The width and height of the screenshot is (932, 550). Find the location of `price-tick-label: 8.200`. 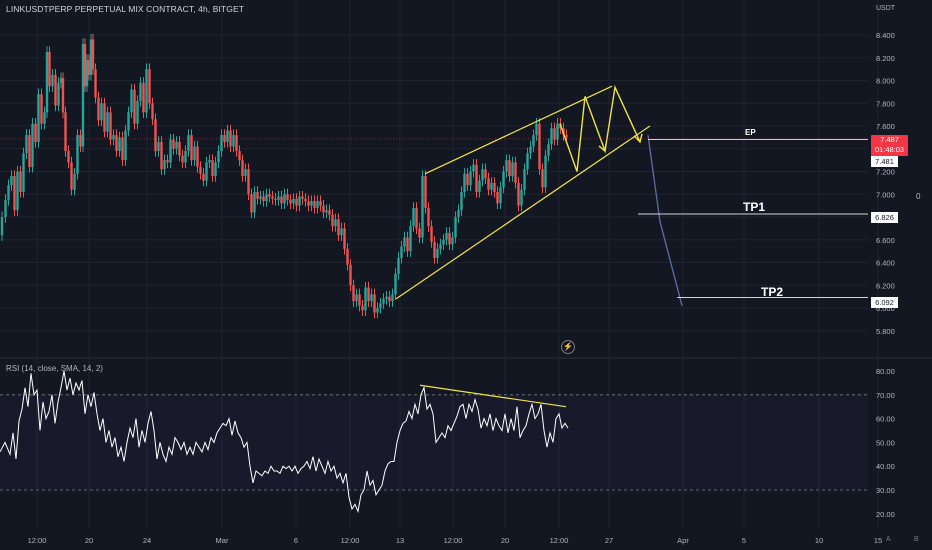

price-tick-label: 8.200 is located at coordinates (885, 58).